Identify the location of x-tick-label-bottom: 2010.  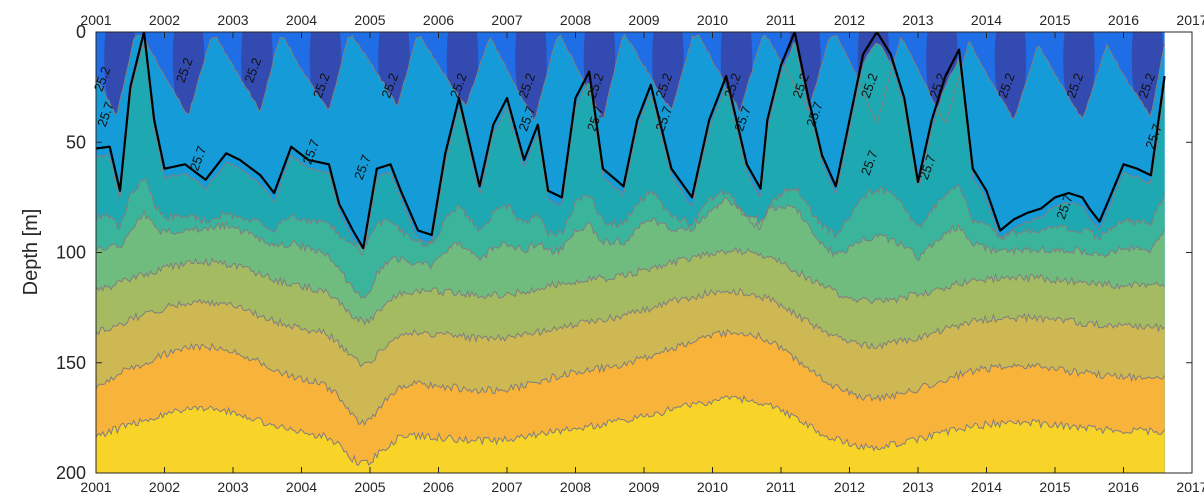
(712, 487).